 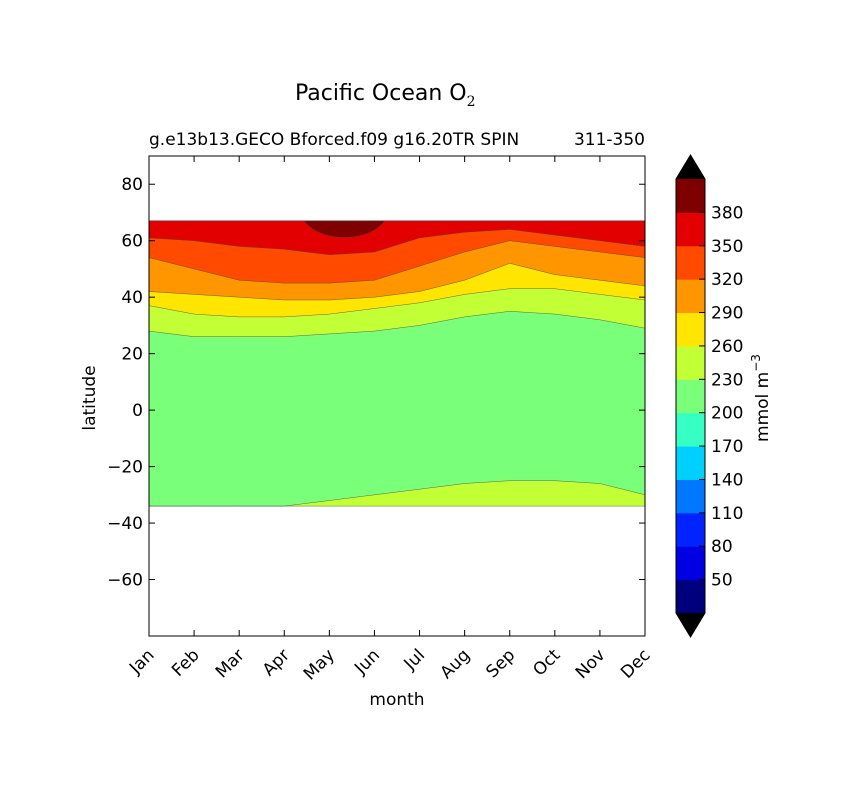 What do you see at coordinates (90, 397) in the screenshot?
I see `y-axis-label: latitude` at bounding box center [90, 397].